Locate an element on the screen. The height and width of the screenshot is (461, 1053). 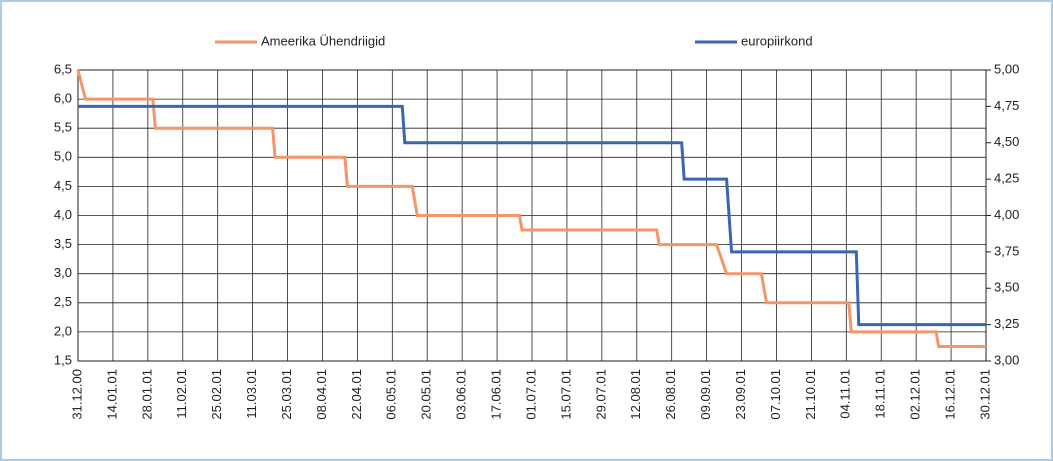
x-tick-label: 06.05.01 is located at coordinates (391, 394).